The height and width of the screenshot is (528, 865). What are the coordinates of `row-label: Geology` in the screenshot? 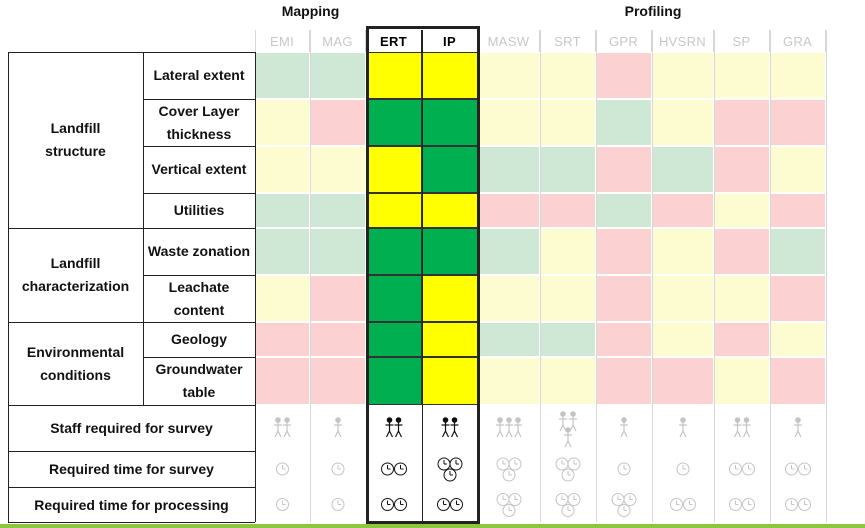 It's located at (198, 339).